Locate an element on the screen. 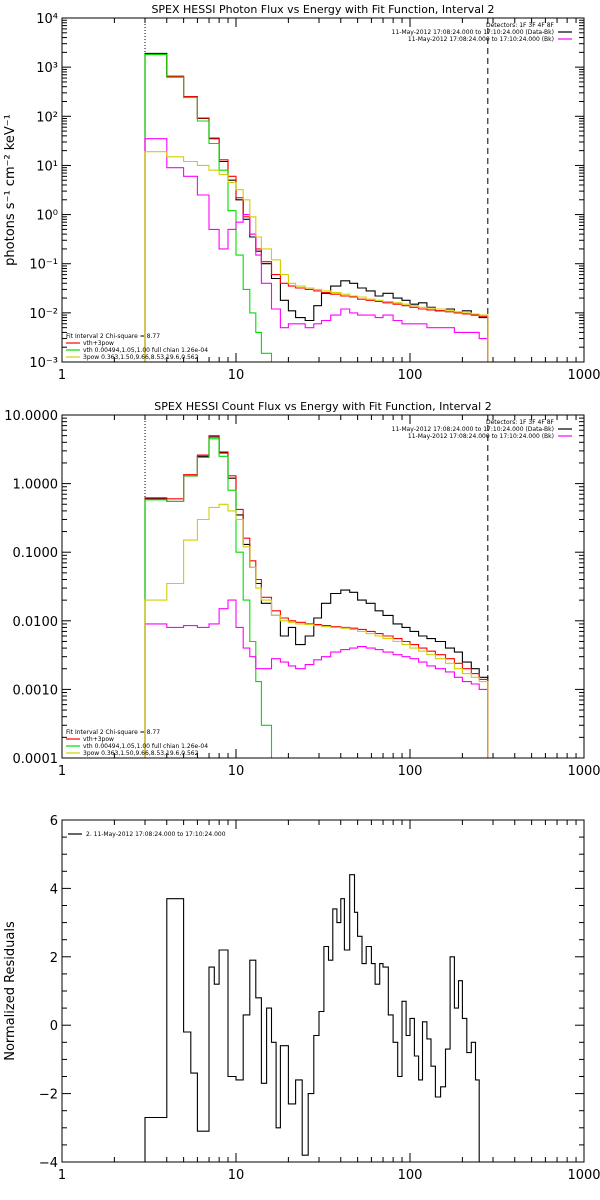 The image size is (600, 1200). y-tick-label: −2 is located at coordinates (48, 1095).